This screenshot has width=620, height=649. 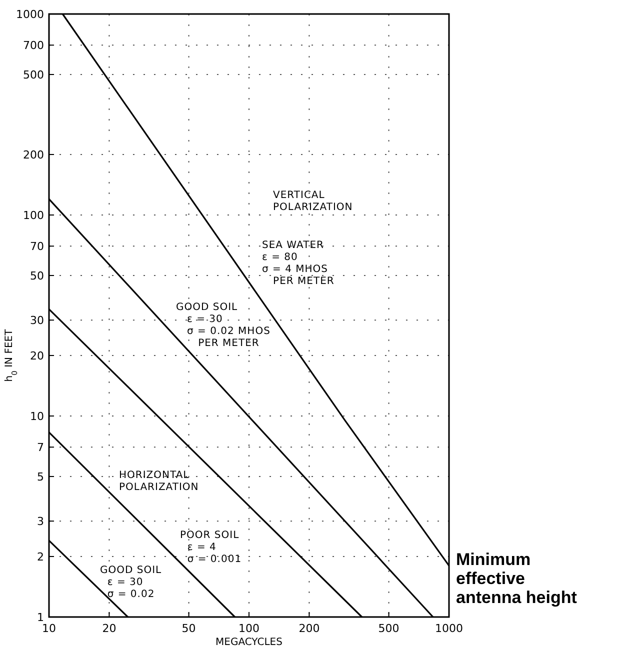 What do you see at coordinates (37, 246) in the screenshot?
I see `y-tick-label: 70` at bounding box center [37, 246].